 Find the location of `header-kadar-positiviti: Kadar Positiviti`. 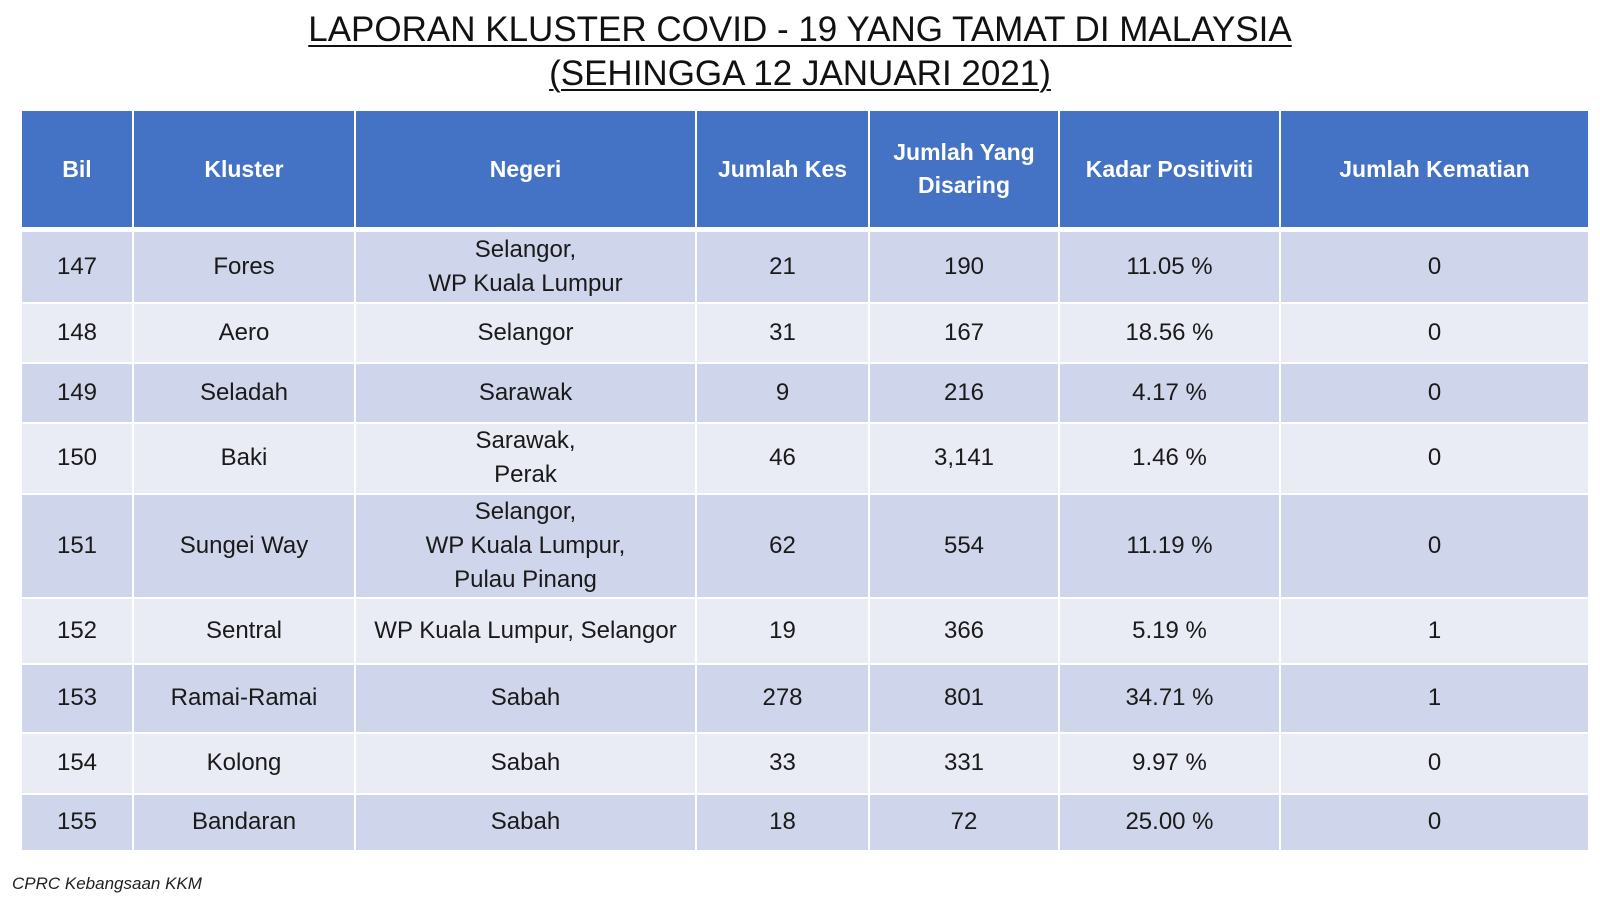

header-kadar-positiviti: Kadar Positiviti is located at coordinates (1169, 170).